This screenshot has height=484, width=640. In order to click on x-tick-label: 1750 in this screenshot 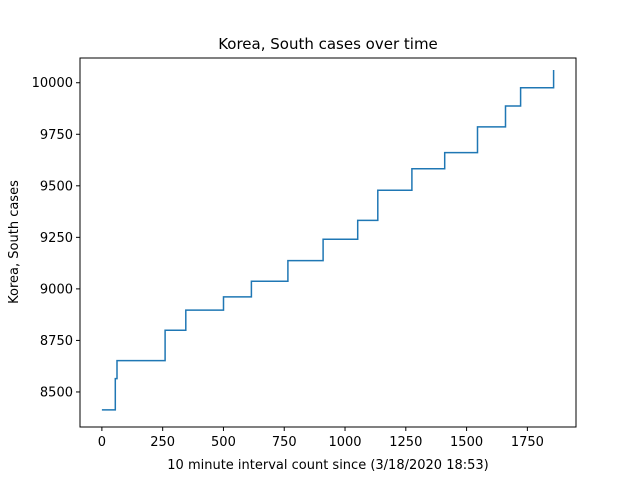, I will do `click(527, 442)`.